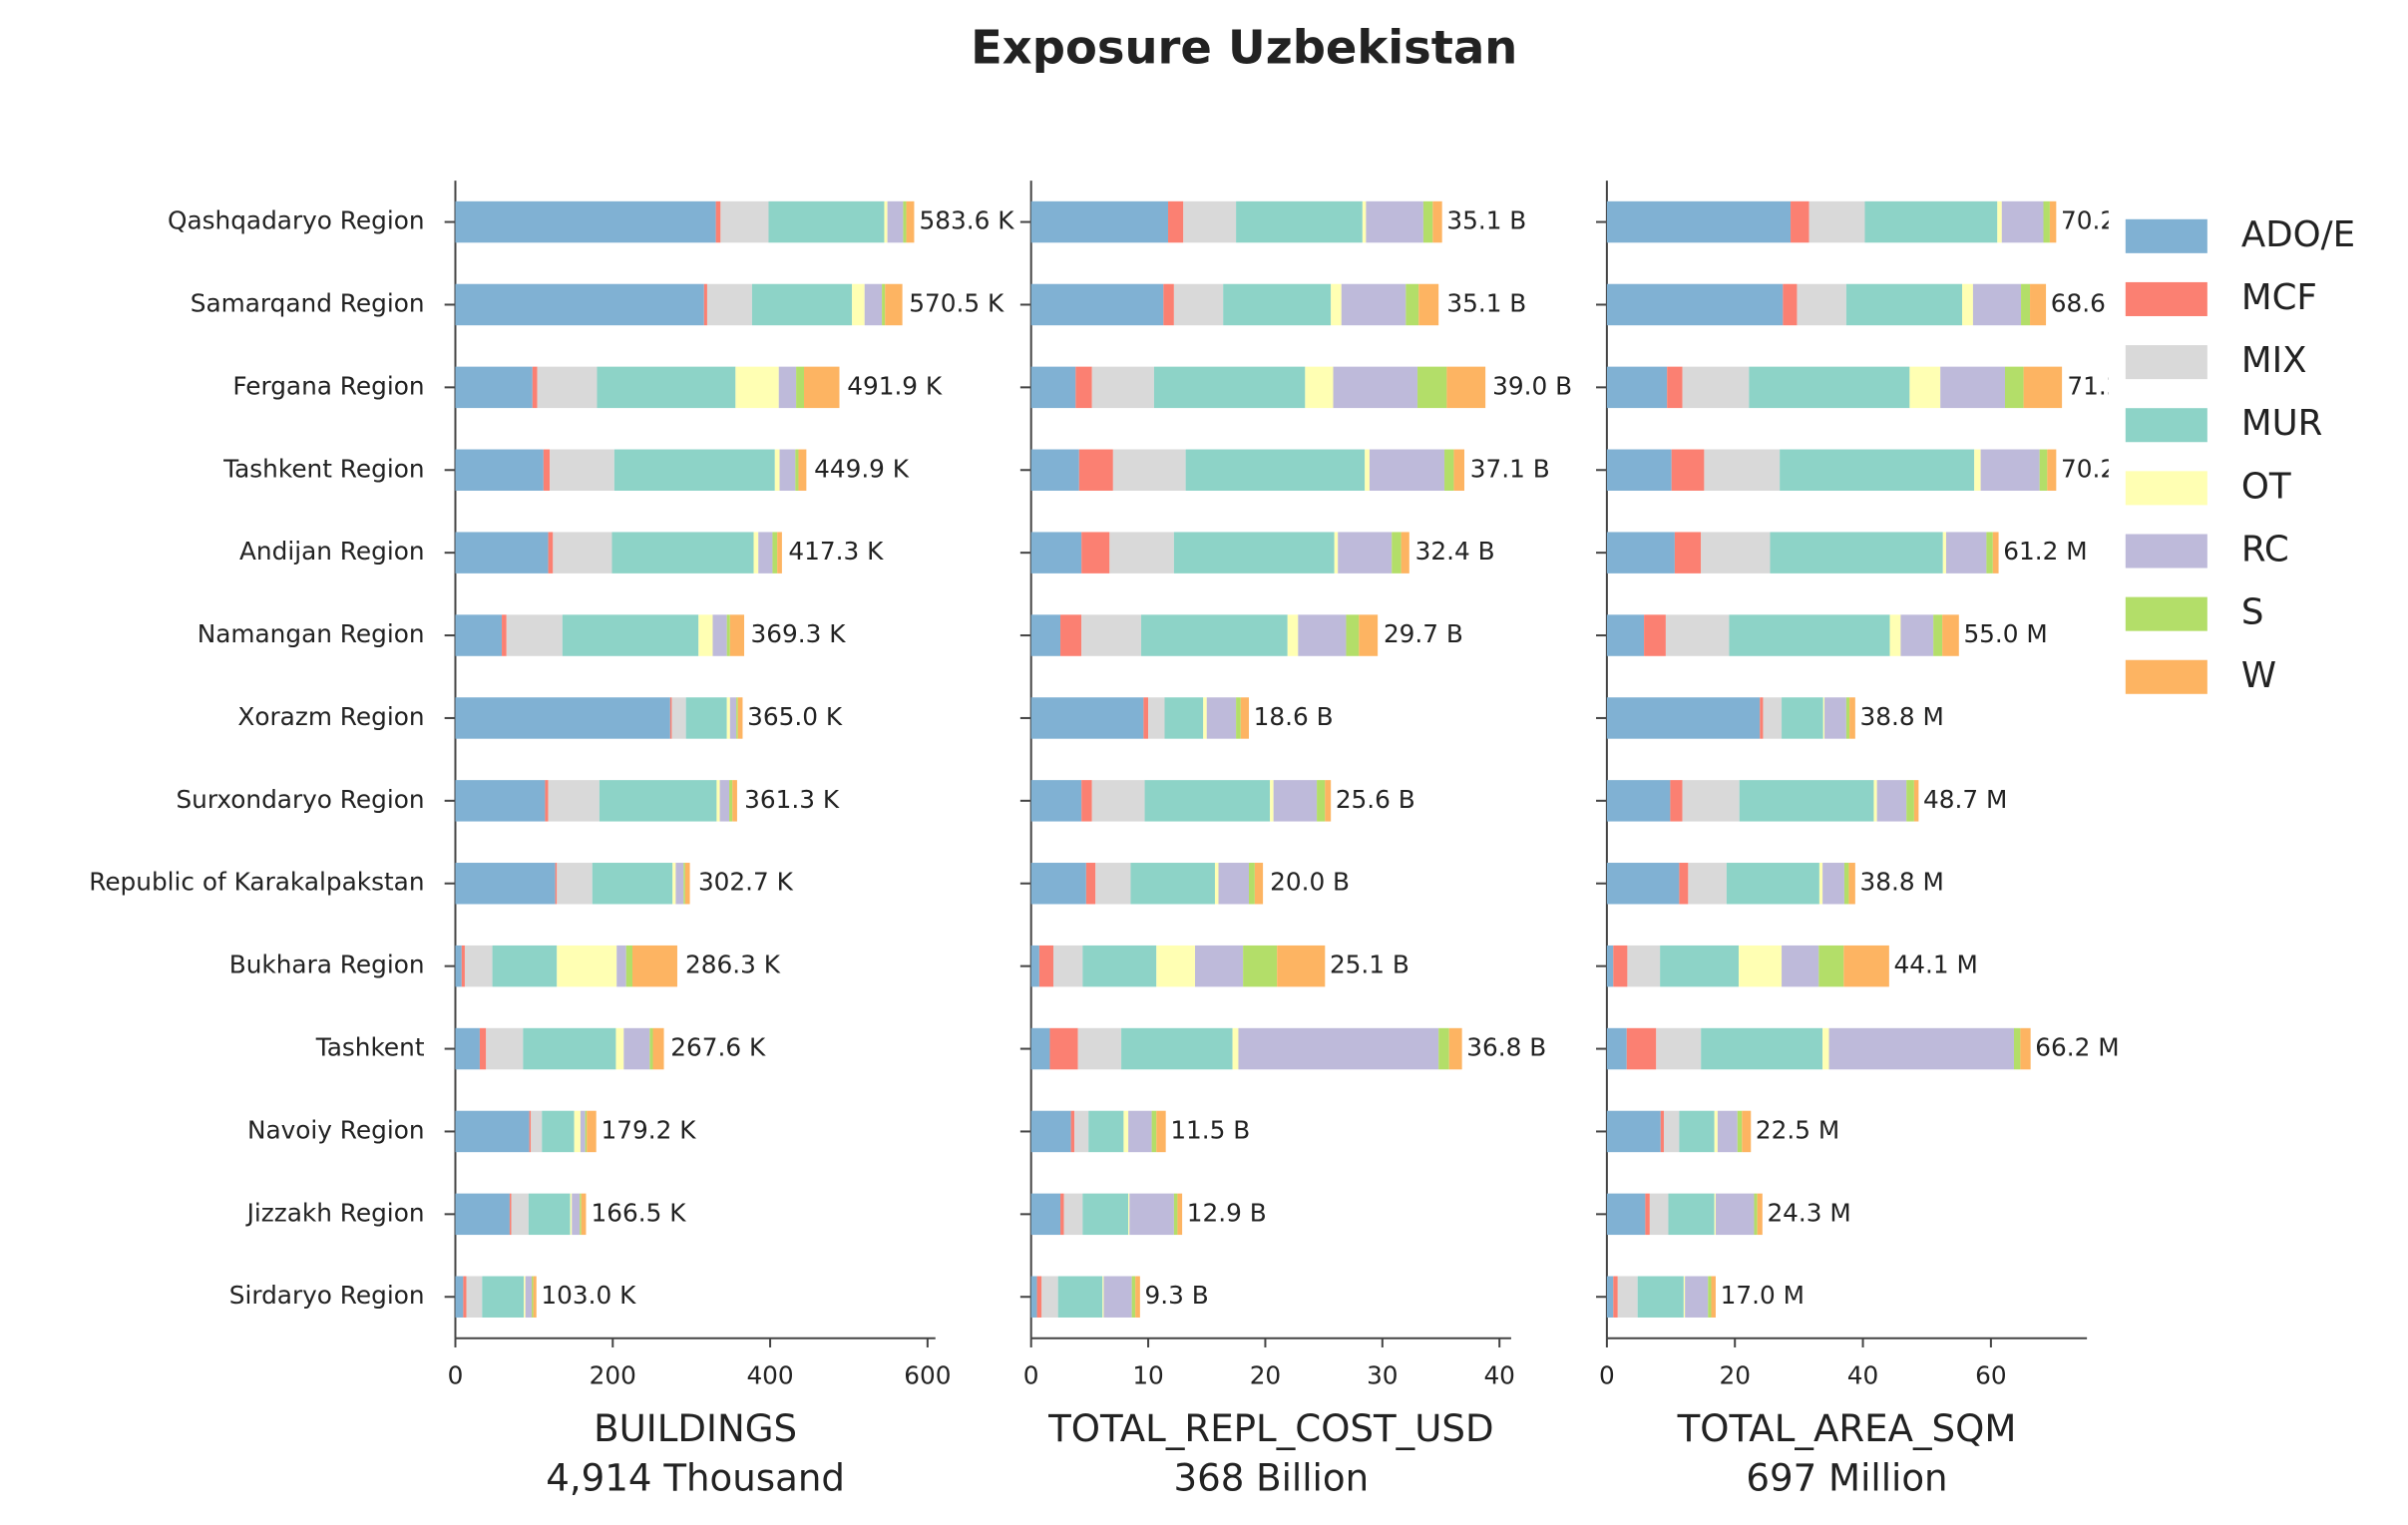  I want to click on x-tick-label: 0, so click(1607, 1375).